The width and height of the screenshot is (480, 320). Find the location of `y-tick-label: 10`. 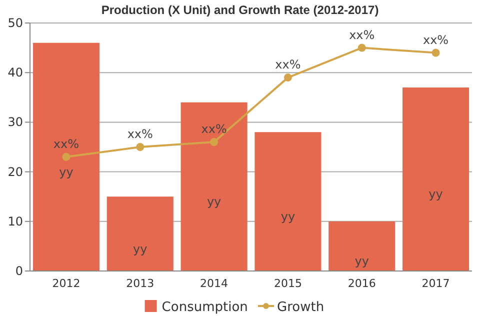

y-tick-label: 10 is located at coordinates (15, 221).